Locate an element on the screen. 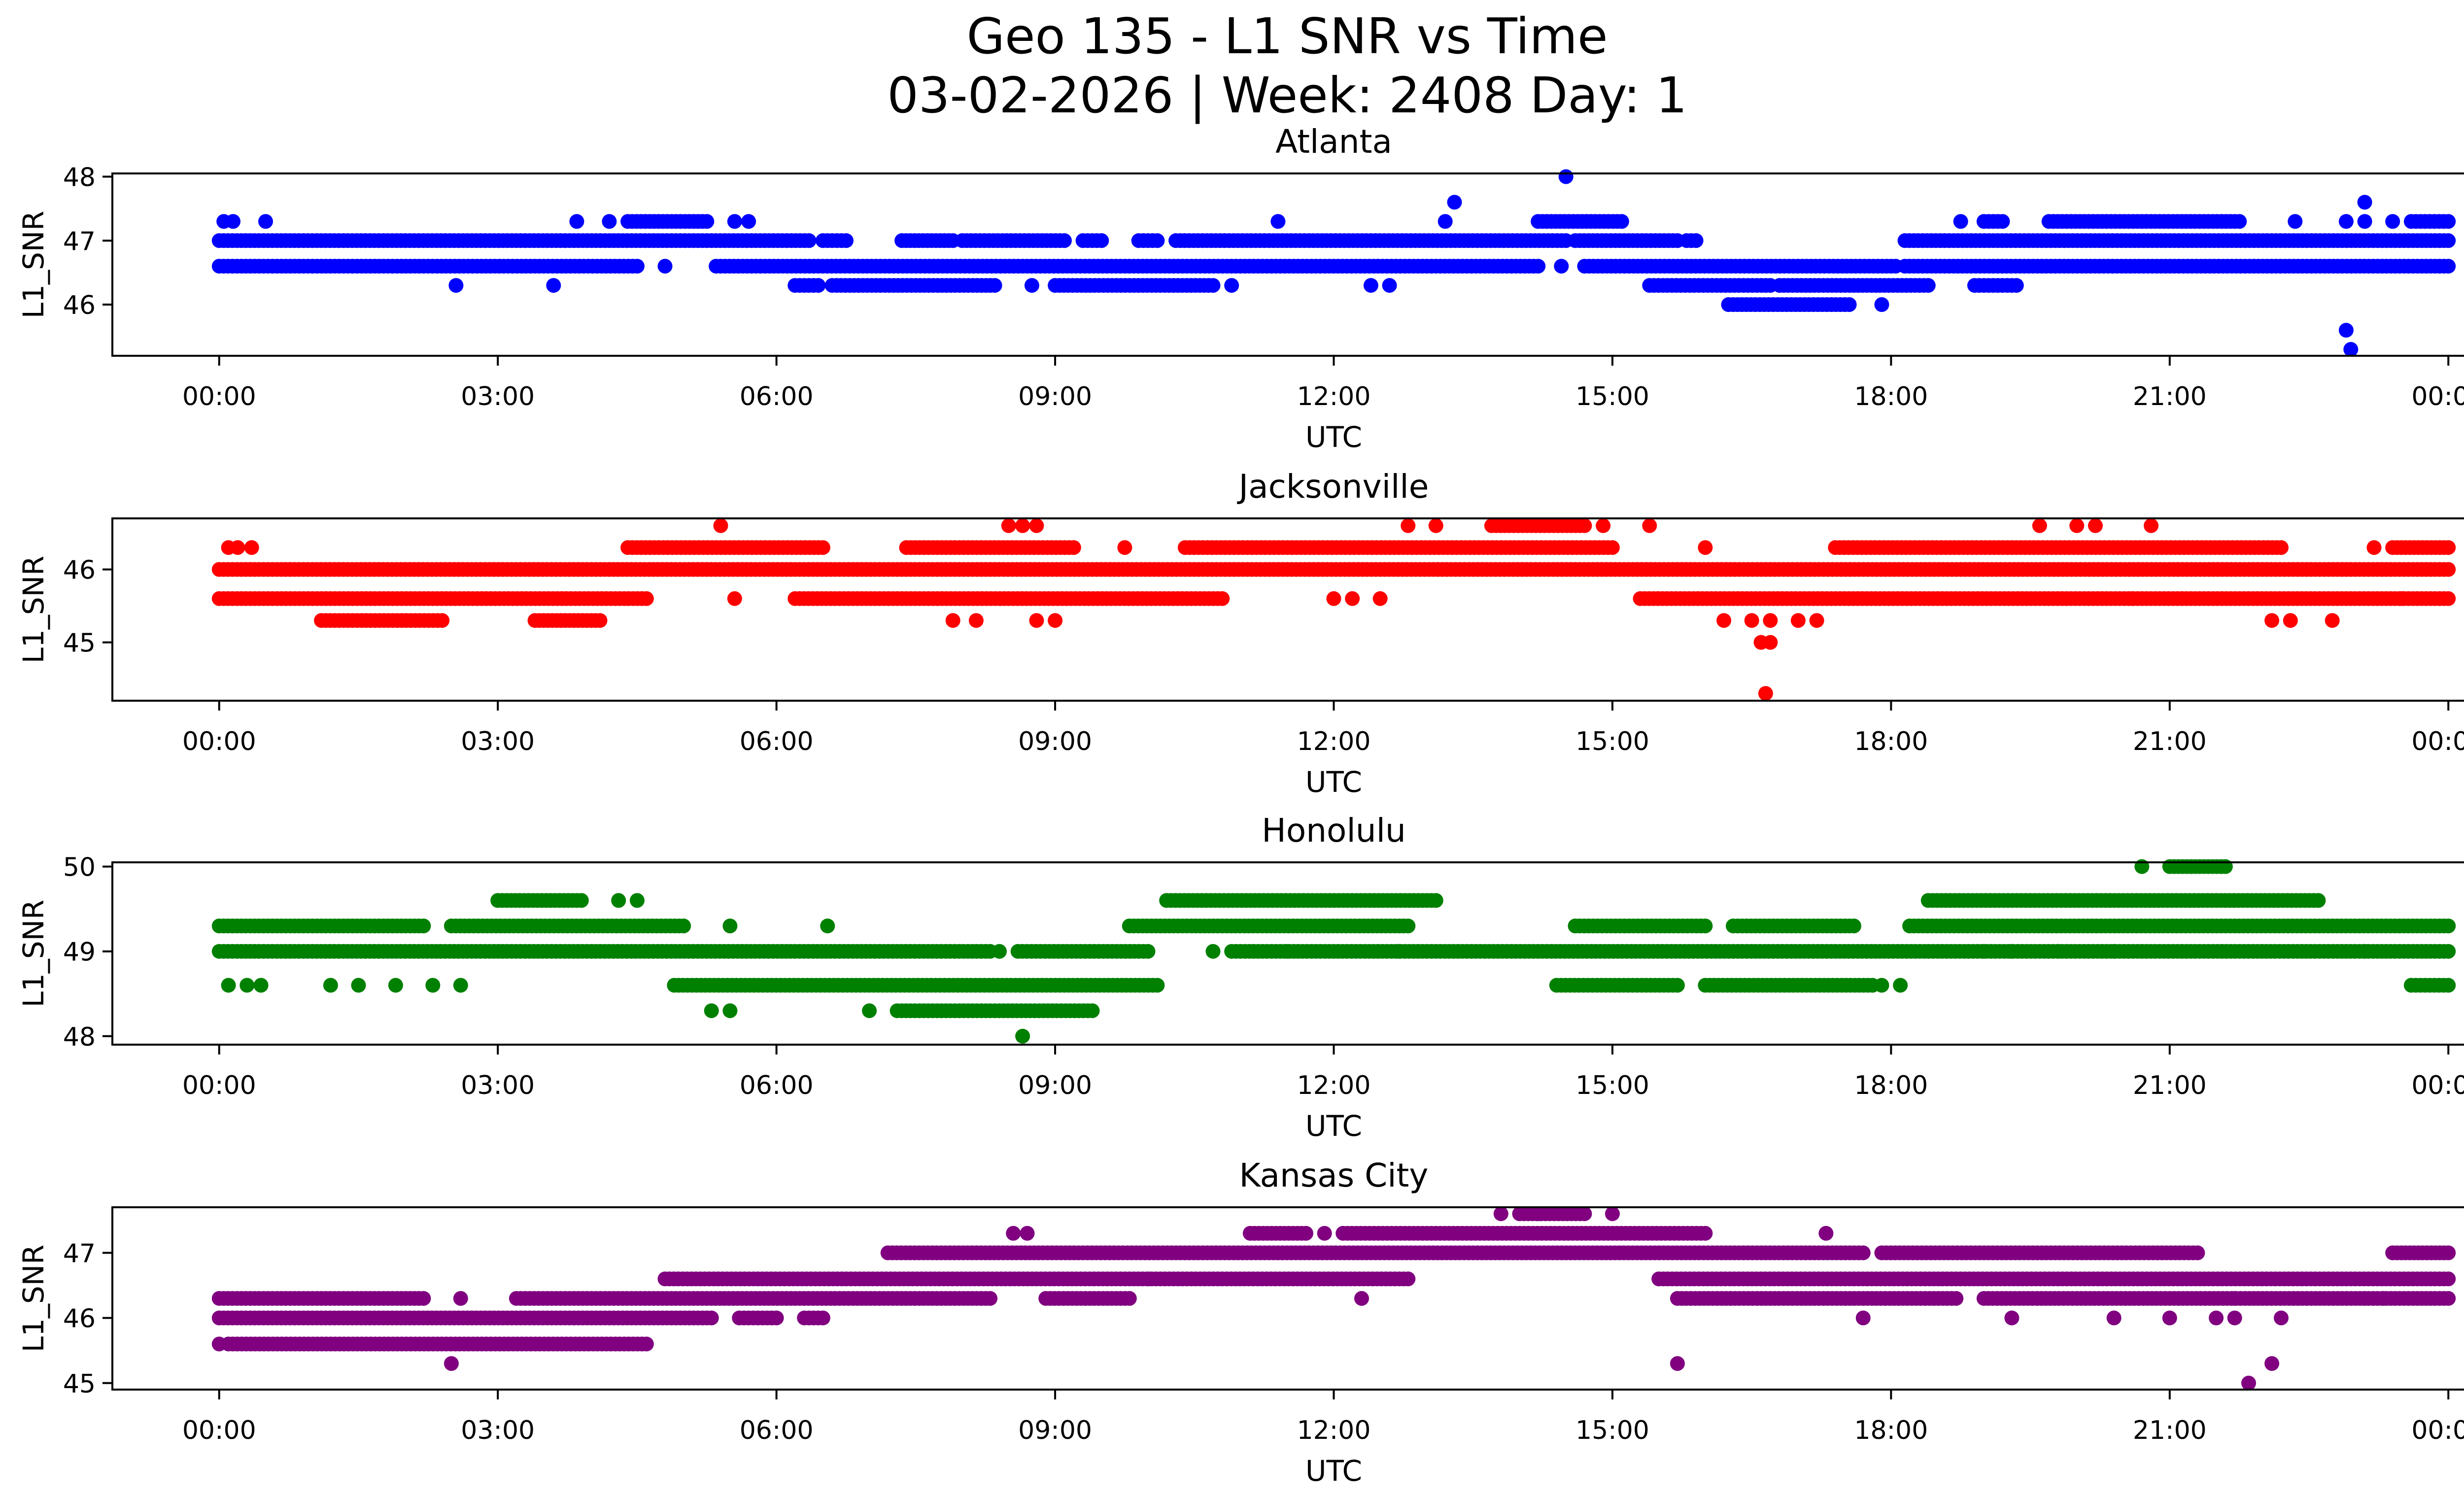 The image size is (2464, 1497). series-honolulu is located at coordinates (1334, 951).